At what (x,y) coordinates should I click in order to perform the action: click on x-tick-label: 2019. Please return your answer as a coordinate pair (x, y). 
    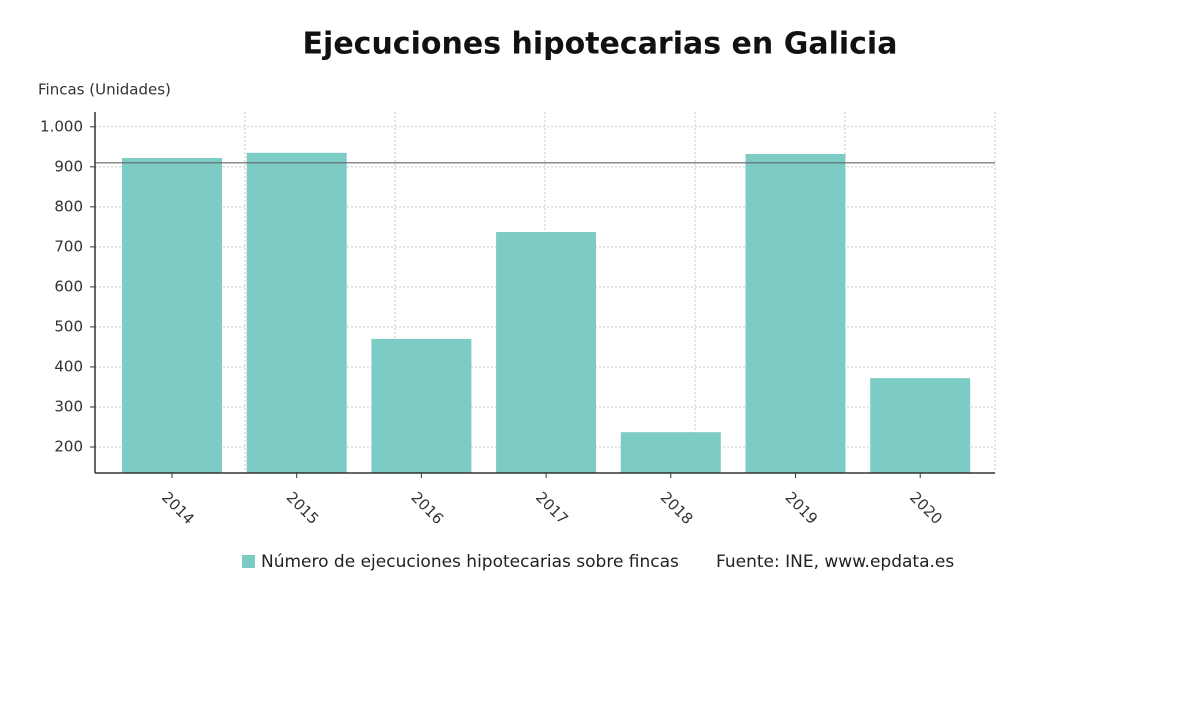
    Looking at the image, I should click on (801, 508).